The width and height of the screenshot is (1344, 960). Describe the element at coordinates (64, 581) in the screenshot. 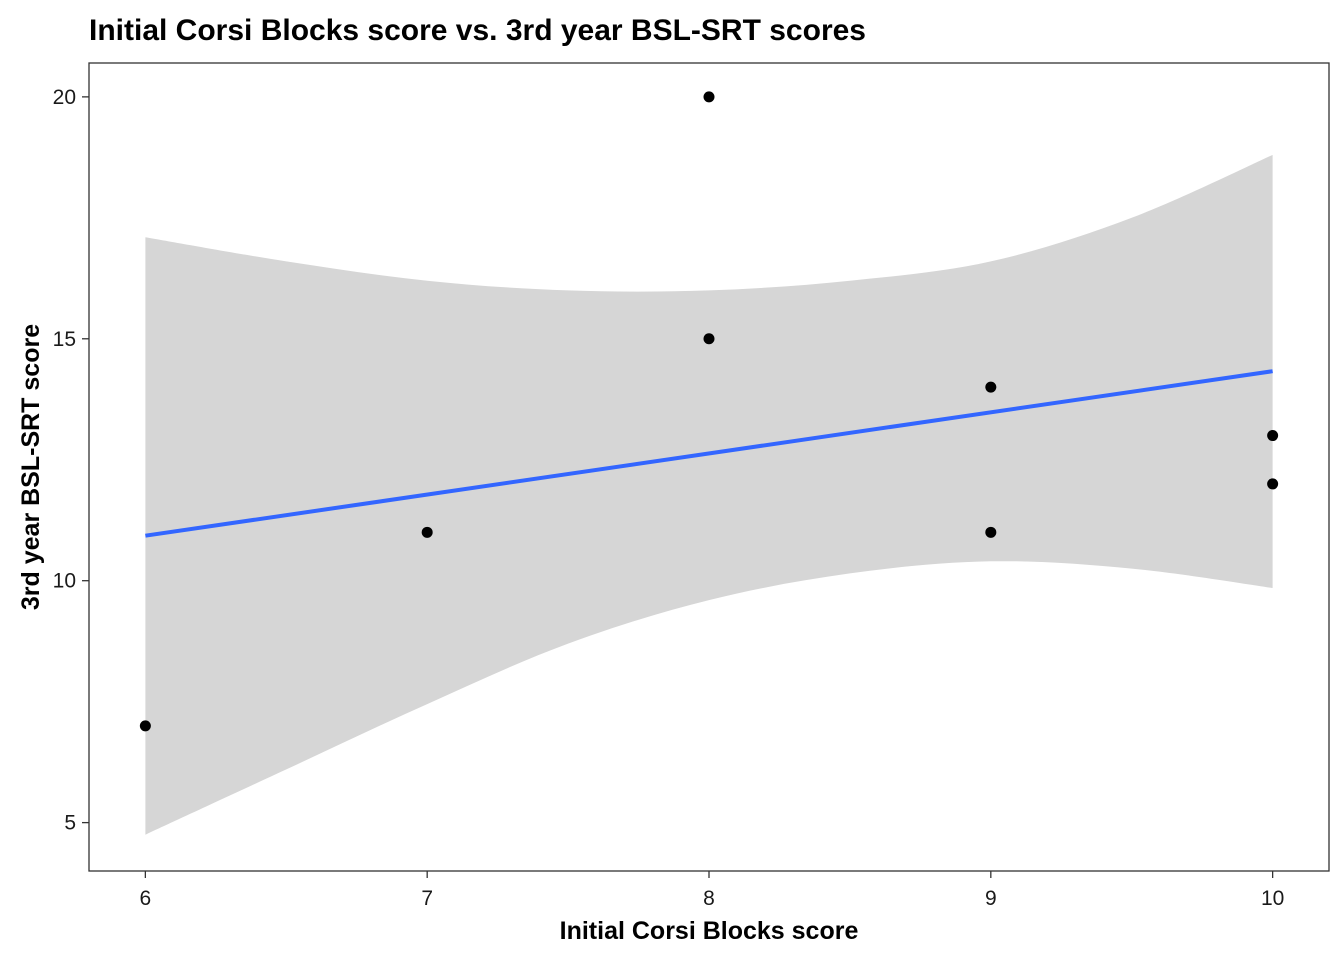

I see `y-tick-label: 10` at that location.